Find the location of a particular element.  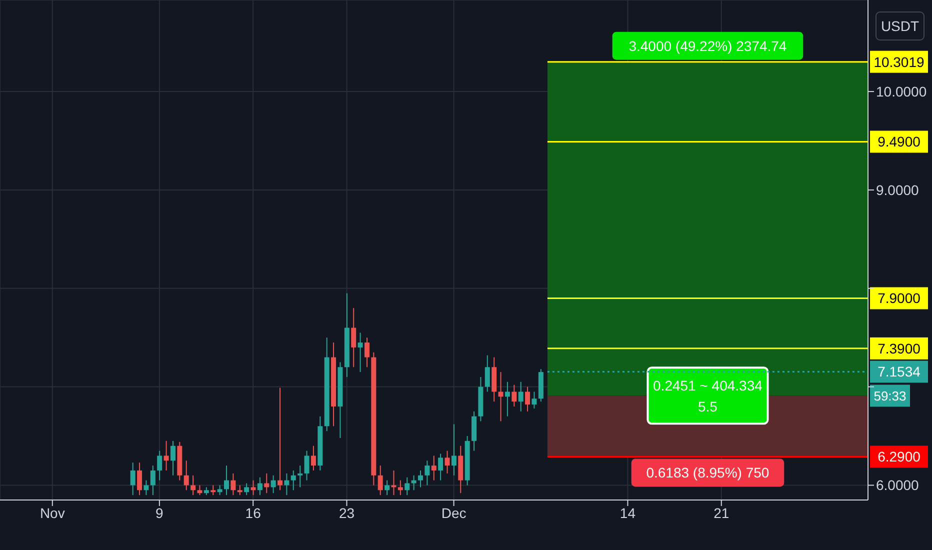

ref-line-label: 7.1534 is located at coordinates (899, 372).